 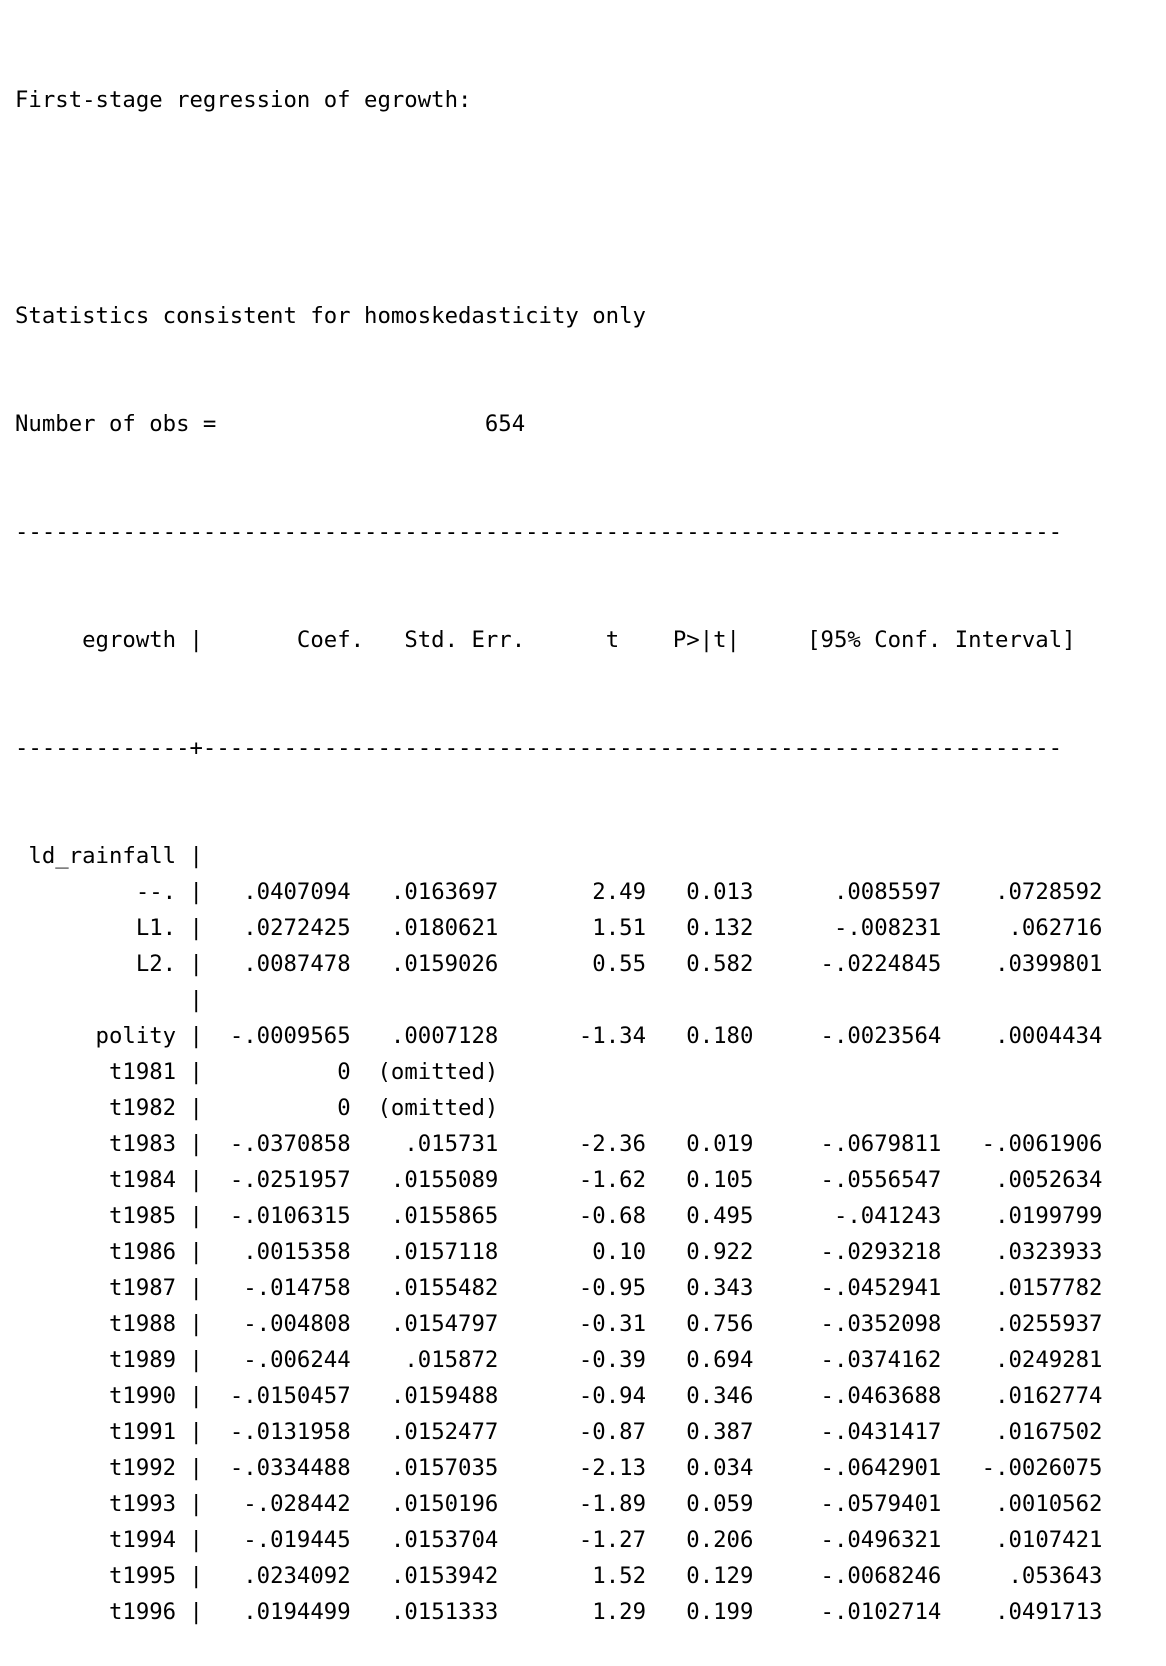 What do you see at coordinates (720, 1540) in the screenshot?
I see `cell-p: 0.206` at bounding box center [720, 1540].